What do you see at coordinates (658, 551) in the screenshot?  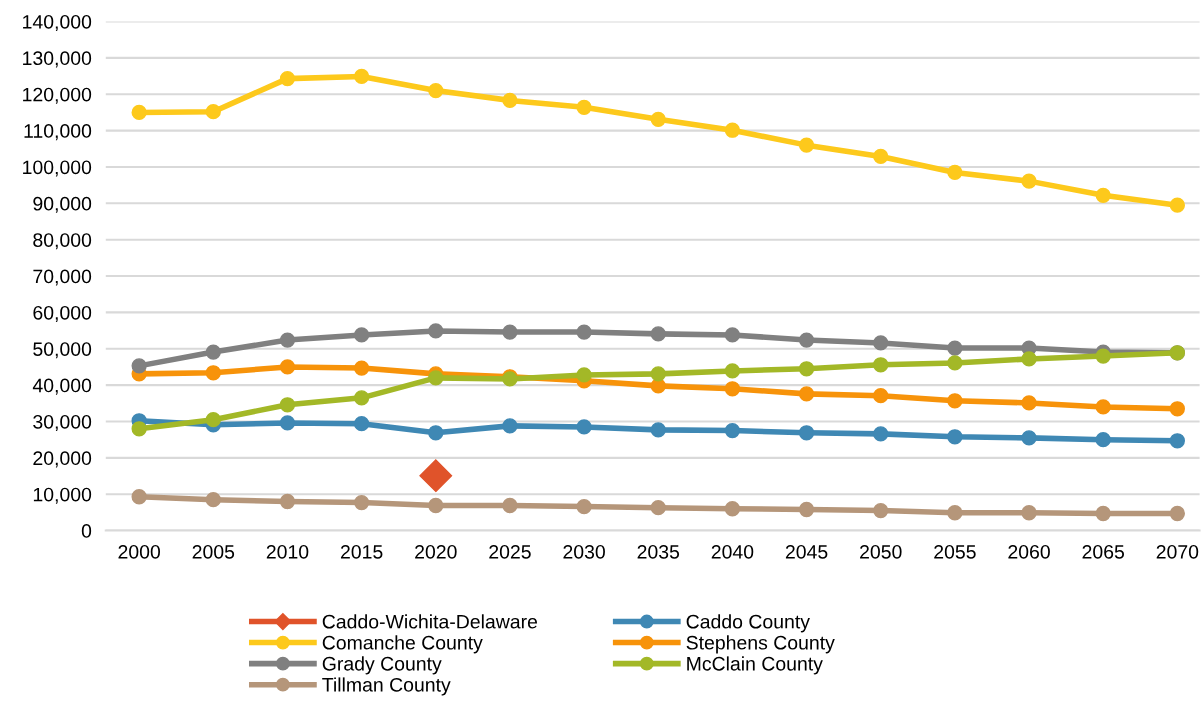 I see `x-tick-label: 2035` at bounding box center [658, 551].